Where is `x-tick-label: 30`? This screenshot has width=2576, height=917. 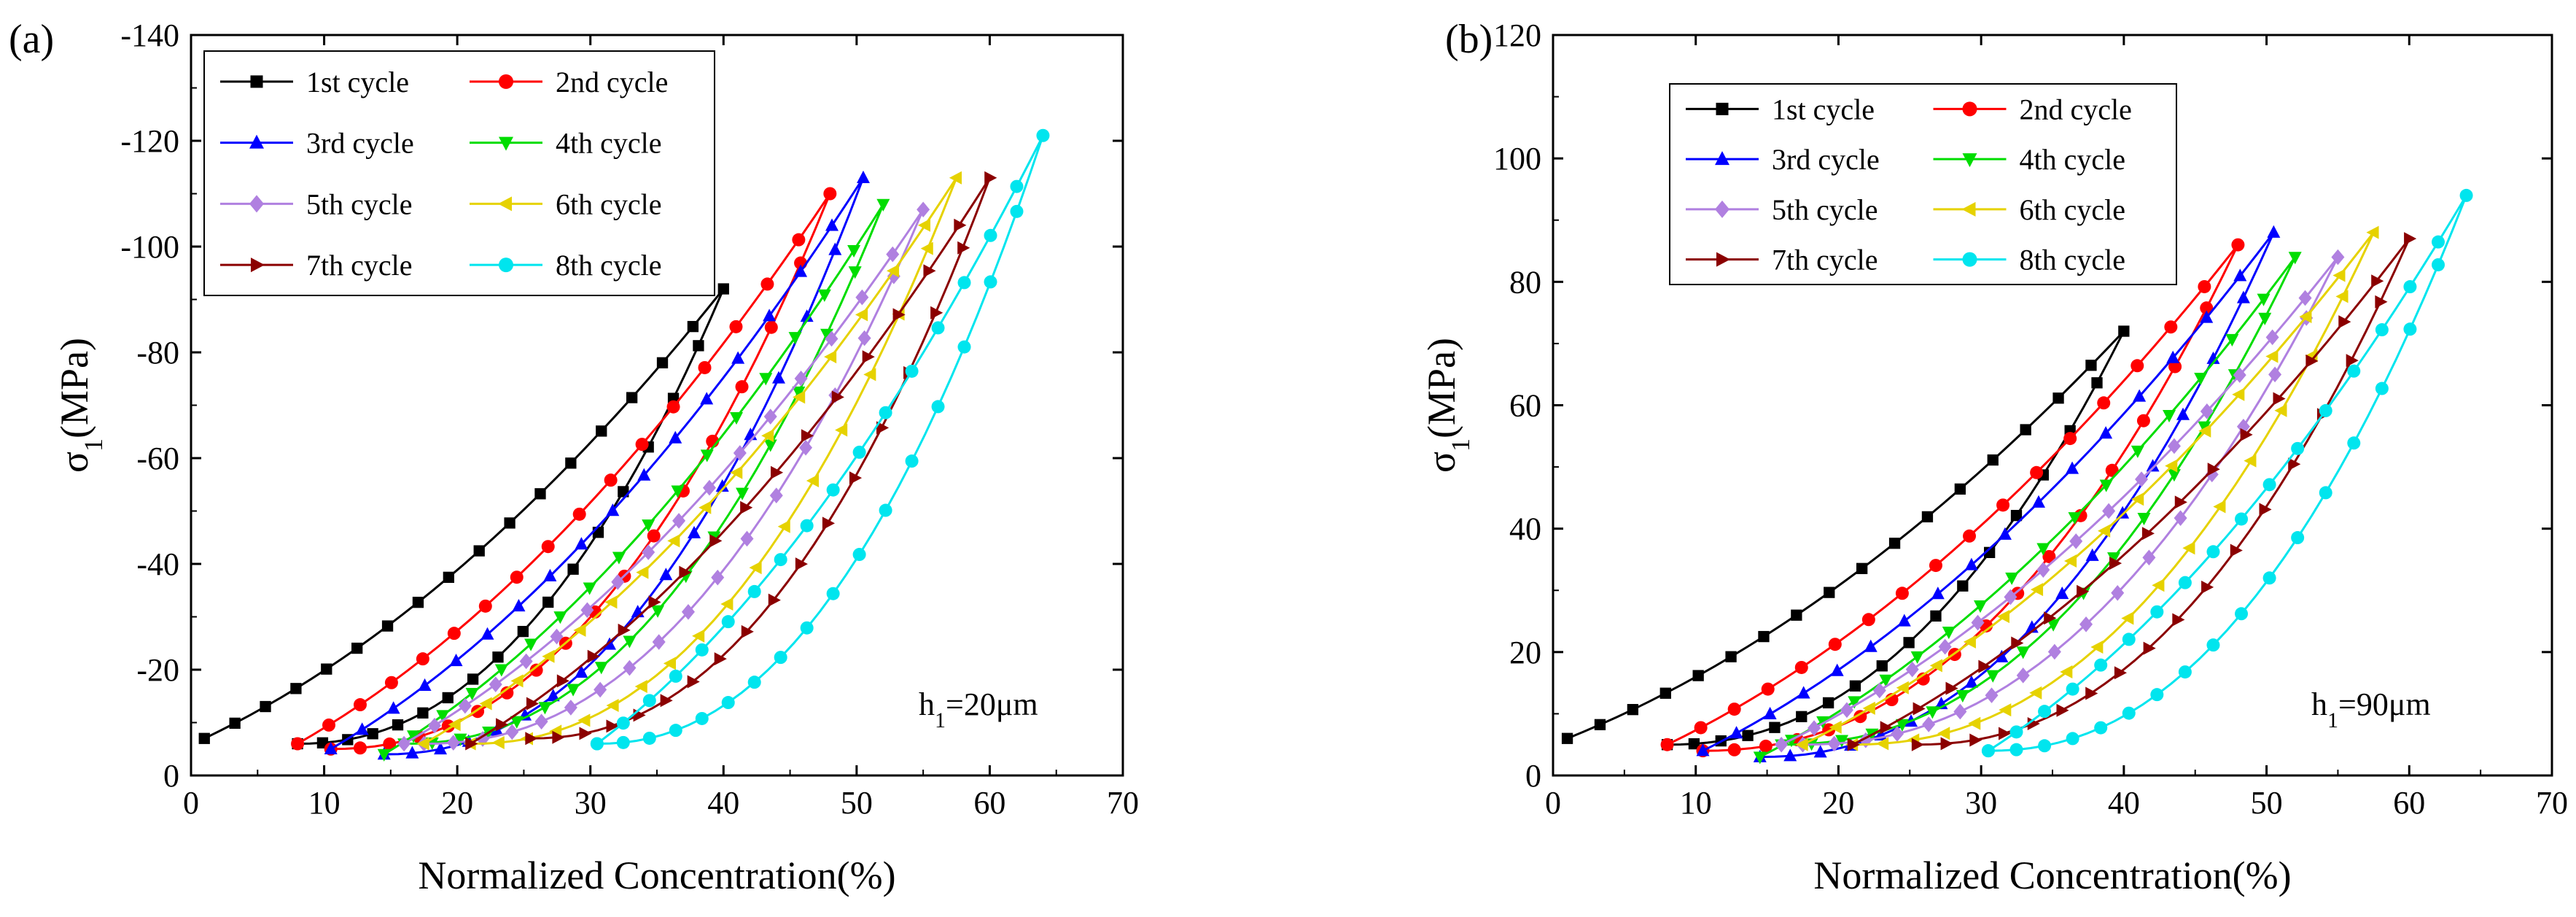
x-tick-label: 30 is located at coordinates (591, 803).